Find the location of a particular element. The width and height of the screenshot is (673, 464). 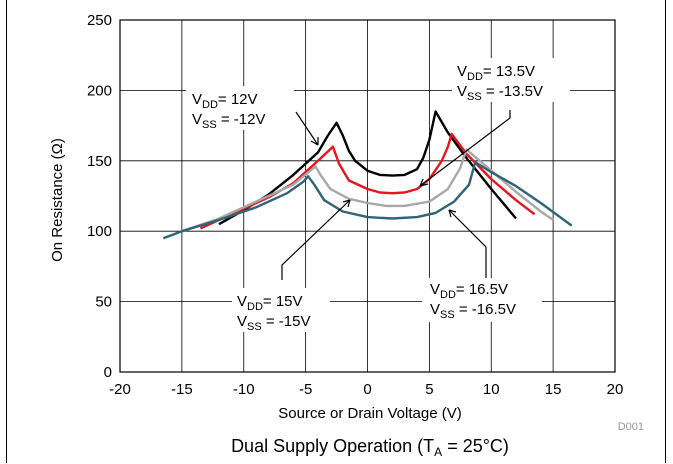

annotation-15v-bg is located at coordinates (281, 310).